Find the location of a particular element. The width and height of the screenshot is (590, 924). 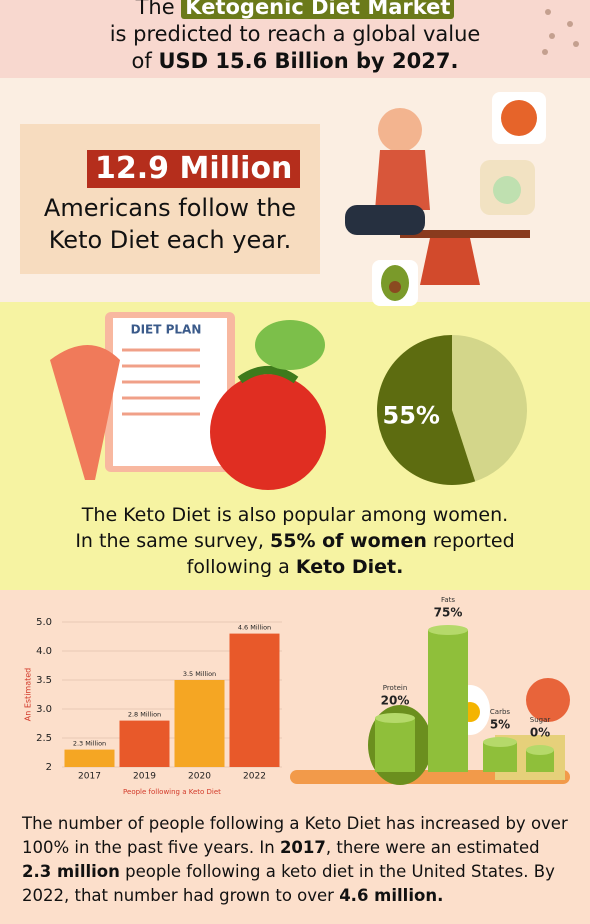

cylinder-name: Sugar is located at coordinates (540, 720).